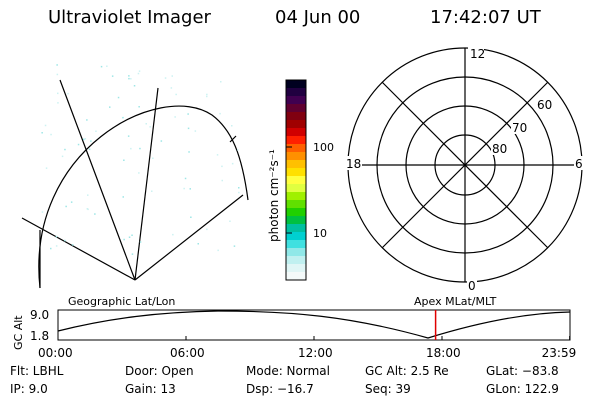  Describe the element at coordinates (315, 353) in the screenshot. I see `orbit-xtick-label: 12:00` at that location.